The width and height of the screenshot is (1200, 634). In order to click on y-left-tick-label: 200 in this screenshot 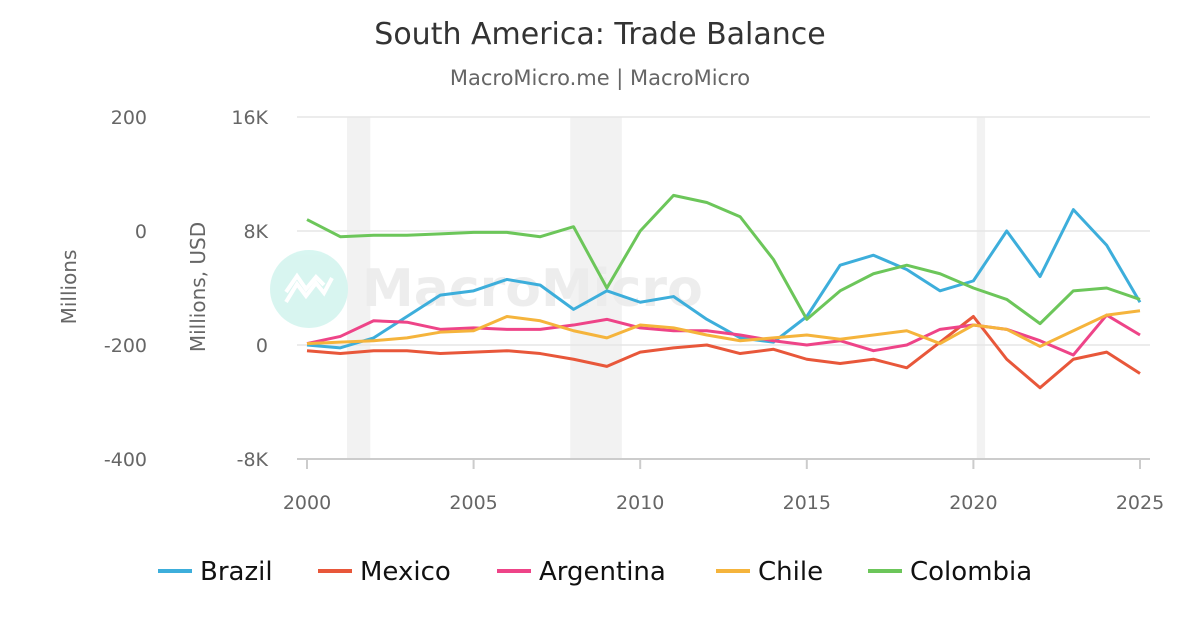, I will do `click(129, 118)`.